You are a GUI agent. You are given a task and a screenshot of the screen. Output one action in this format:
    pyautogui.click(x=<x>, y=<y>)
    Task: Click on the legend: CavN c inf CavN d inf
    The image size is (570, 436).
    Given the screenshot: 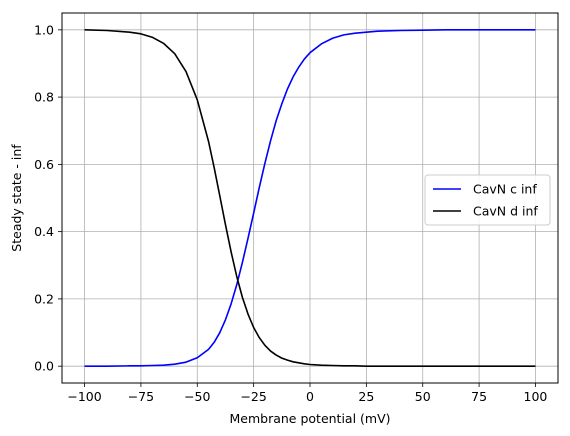 What is the action you would take?
    pyautogui.click(x=487, y=200)
    